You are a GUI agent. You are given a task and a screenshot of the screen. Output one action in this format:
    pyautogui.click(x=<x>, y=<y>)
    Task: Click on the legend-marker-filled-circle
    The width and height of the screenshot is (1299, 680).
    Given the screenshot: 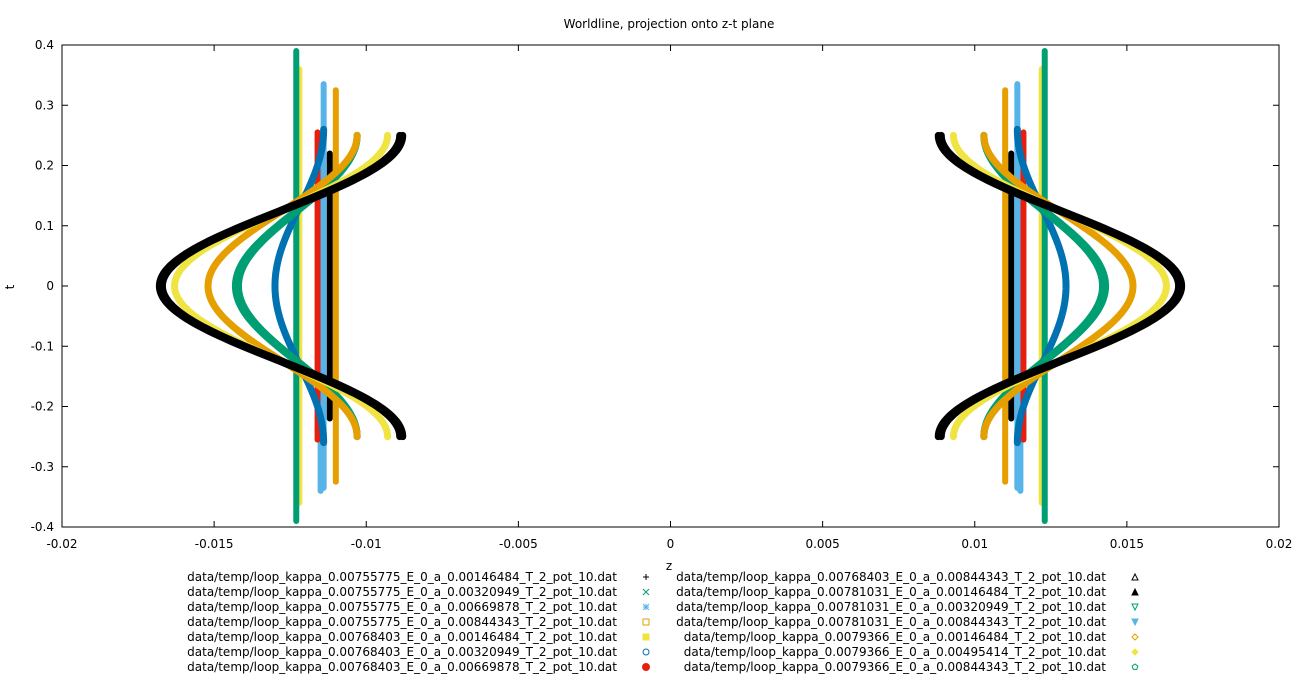 What is the action you would take?
    pyautogui.click(x=646, y=667)
    